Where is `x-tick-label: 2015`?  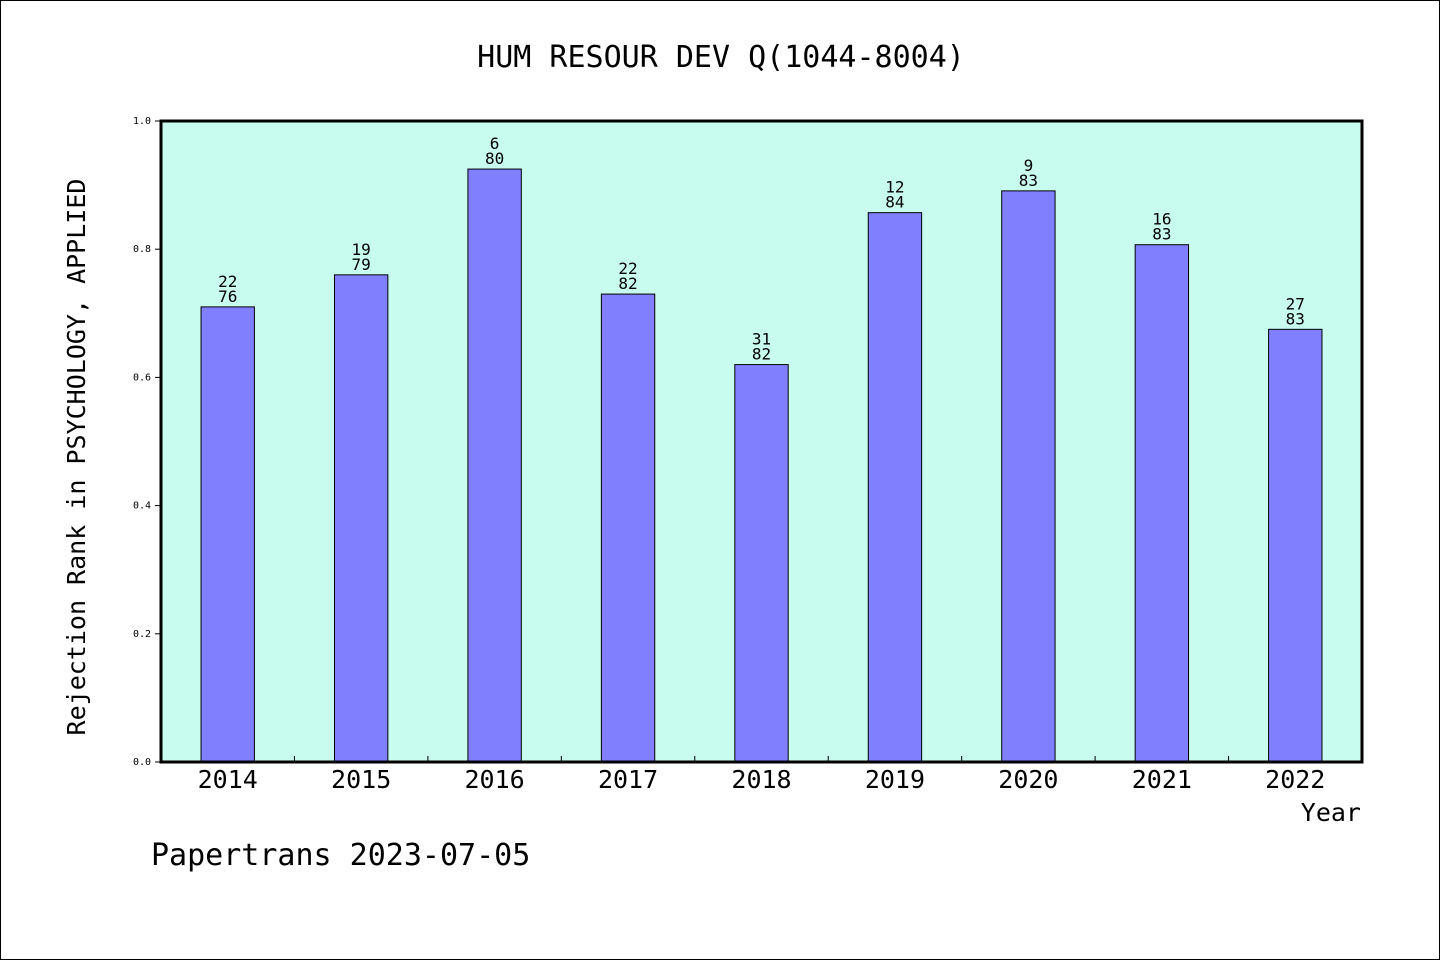
x-tick-label: 2015 is located at coordinates (361, 779).